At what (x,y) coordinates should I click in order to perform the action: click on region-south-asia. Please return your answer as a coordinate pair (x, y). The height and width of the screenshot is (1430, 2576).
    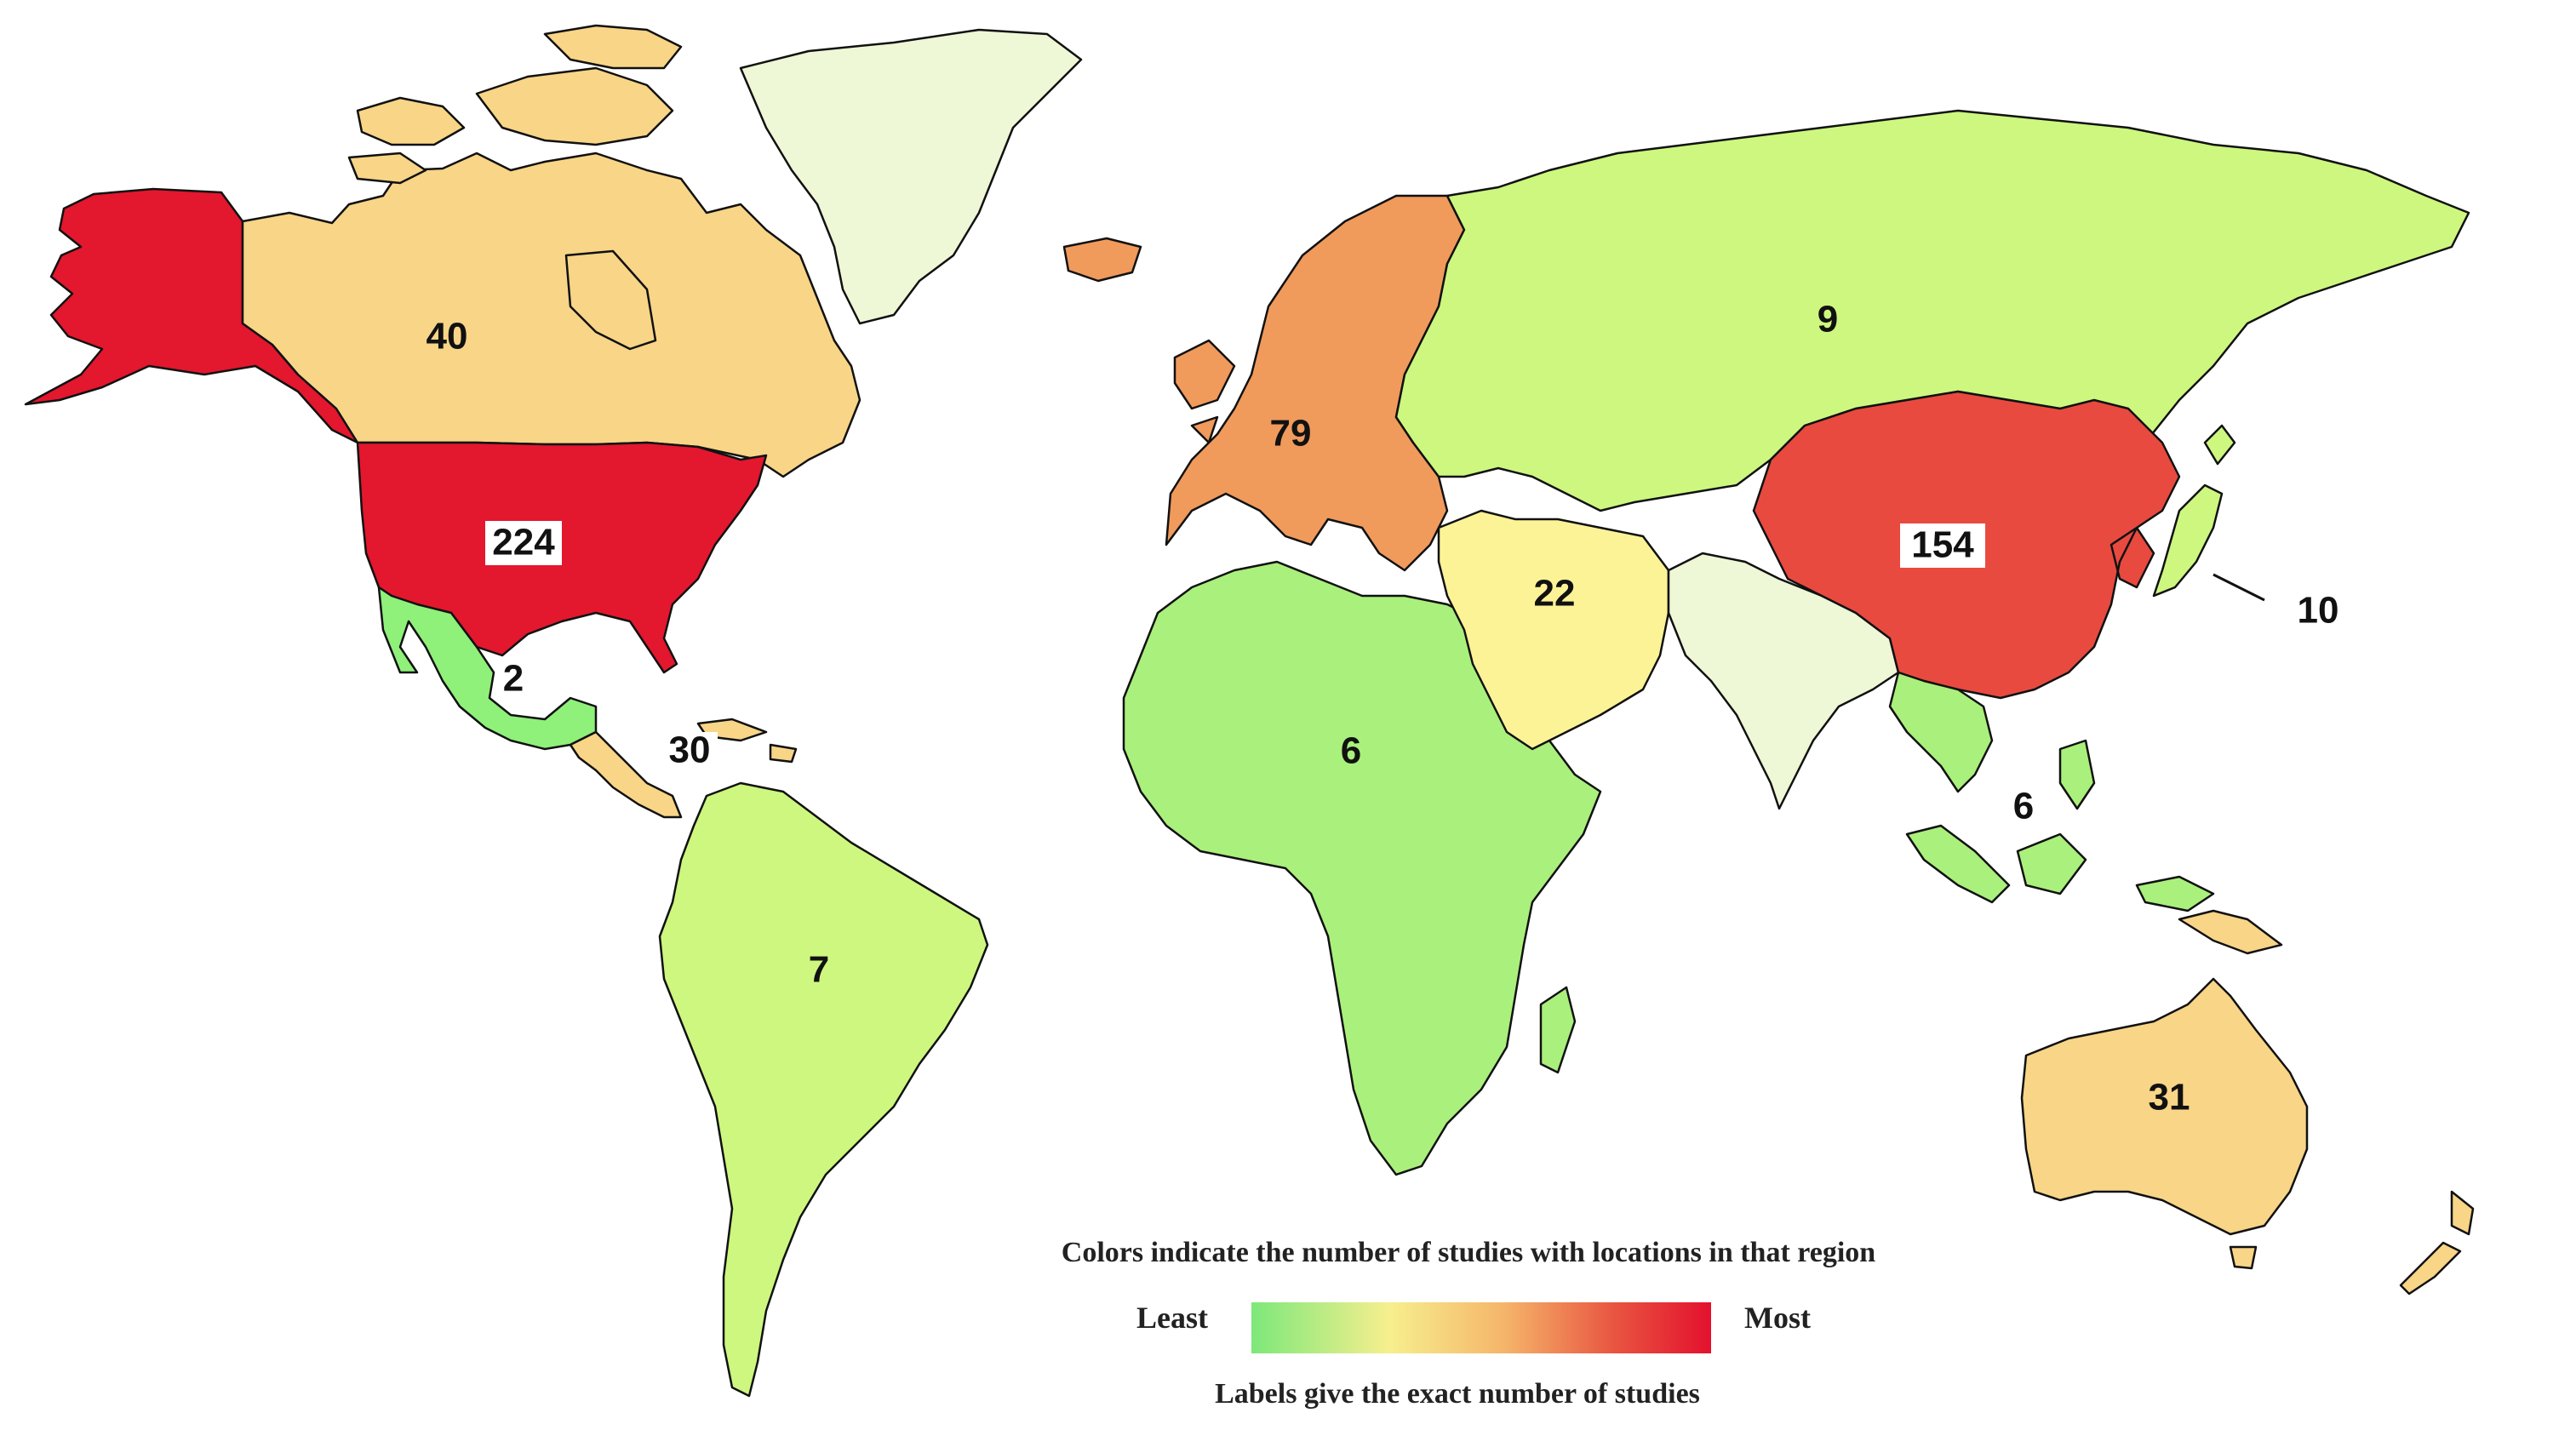
    Looking at the image, I should click on (1783, 681).